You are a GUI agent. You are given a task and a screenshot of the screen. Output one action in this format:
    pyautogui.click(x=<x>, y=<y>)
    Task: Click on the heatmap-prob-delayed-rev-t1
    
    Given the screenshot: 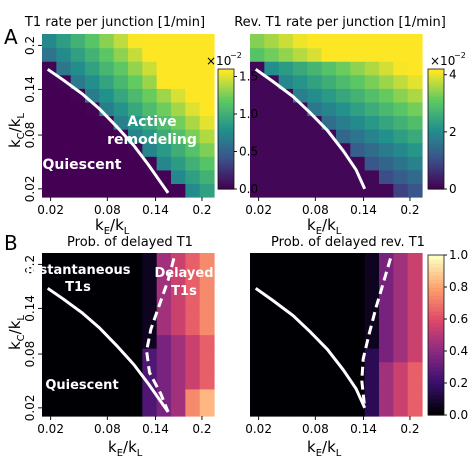 What is the action you would take?
    pyautogui.click(x=336, y=335)
    